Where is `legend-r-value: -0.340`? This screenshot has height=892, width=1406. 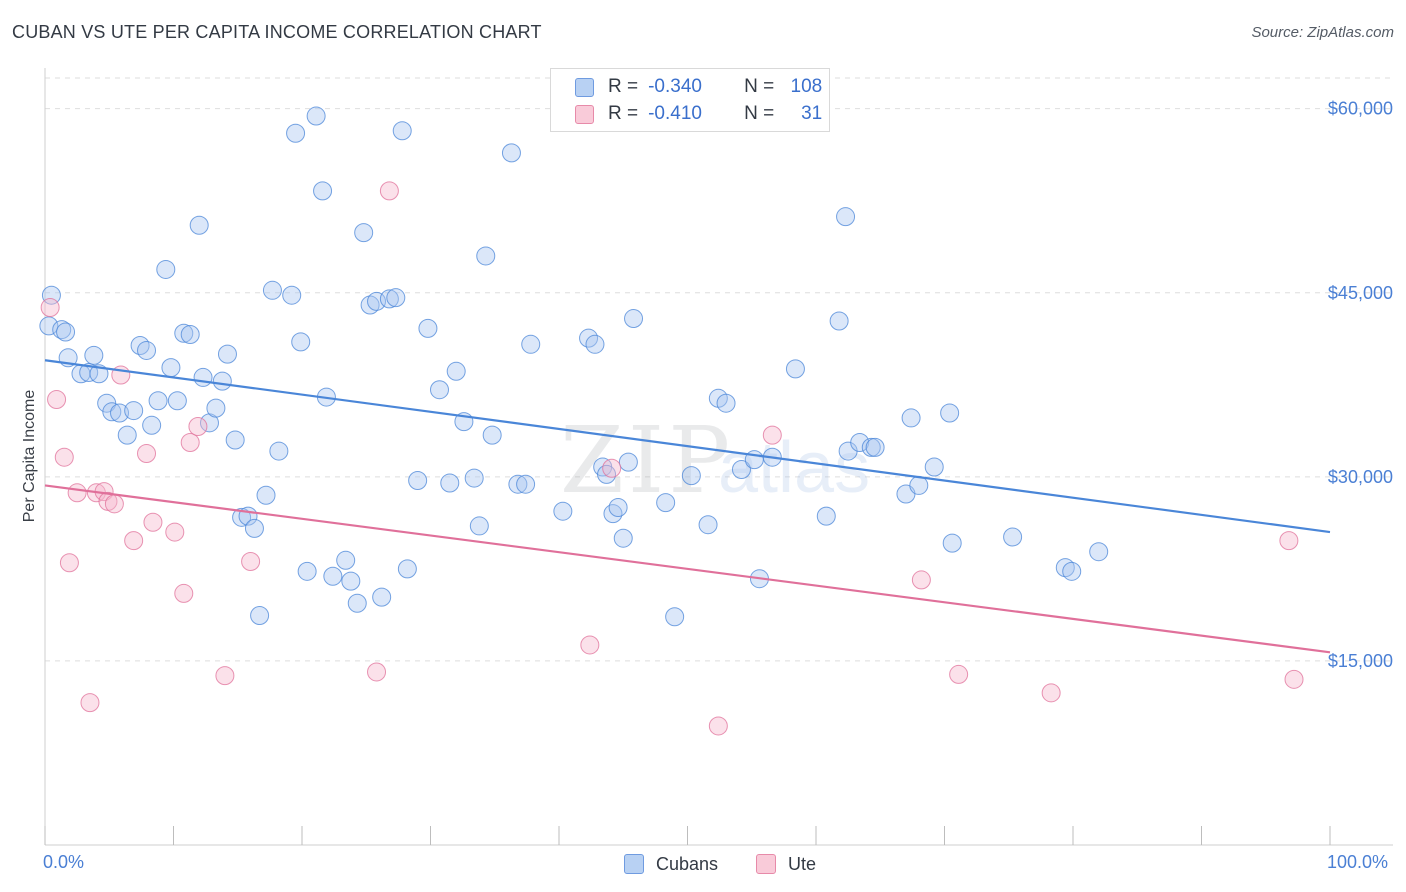 legend-r-value: -0.340 is located at coordinates (675, 86).